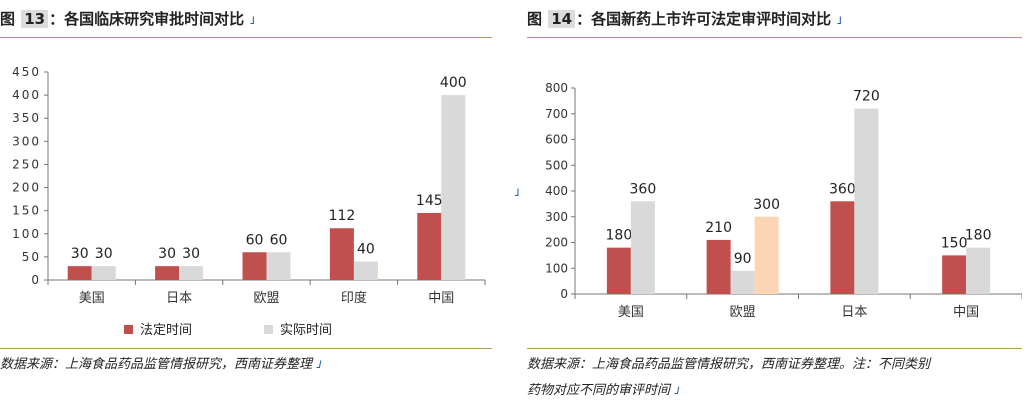 The image size is (1026, 416). What do you see at coordinates (26, 72) in the screenshot?
I see `left-y-tick-label: 450` at bounding box center [26, 72].